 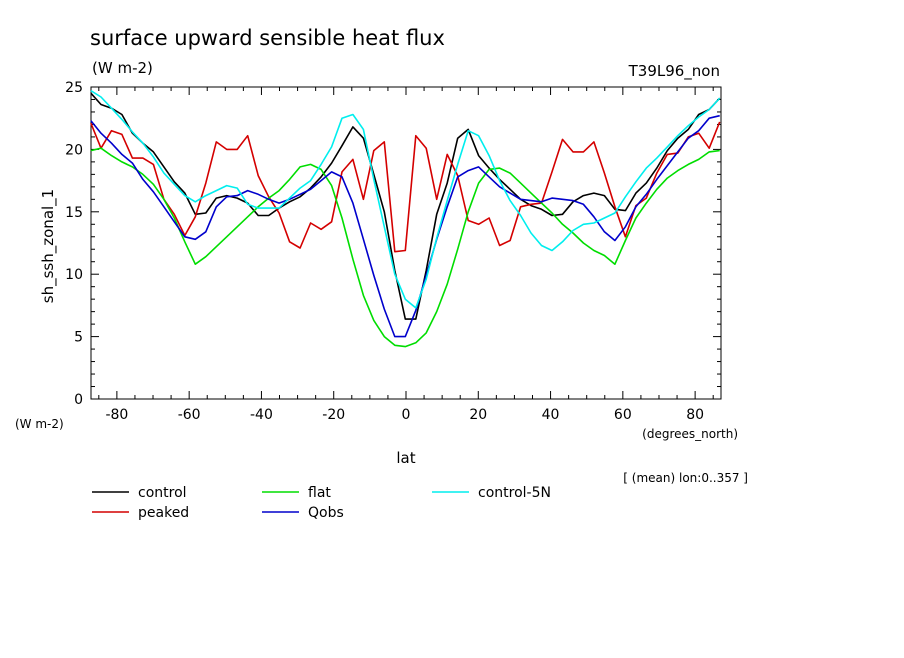 What do you see at coordinates (405, 458) in the screenshot?
I see `x-axis-label: lat` at bounding box center [405, 458].